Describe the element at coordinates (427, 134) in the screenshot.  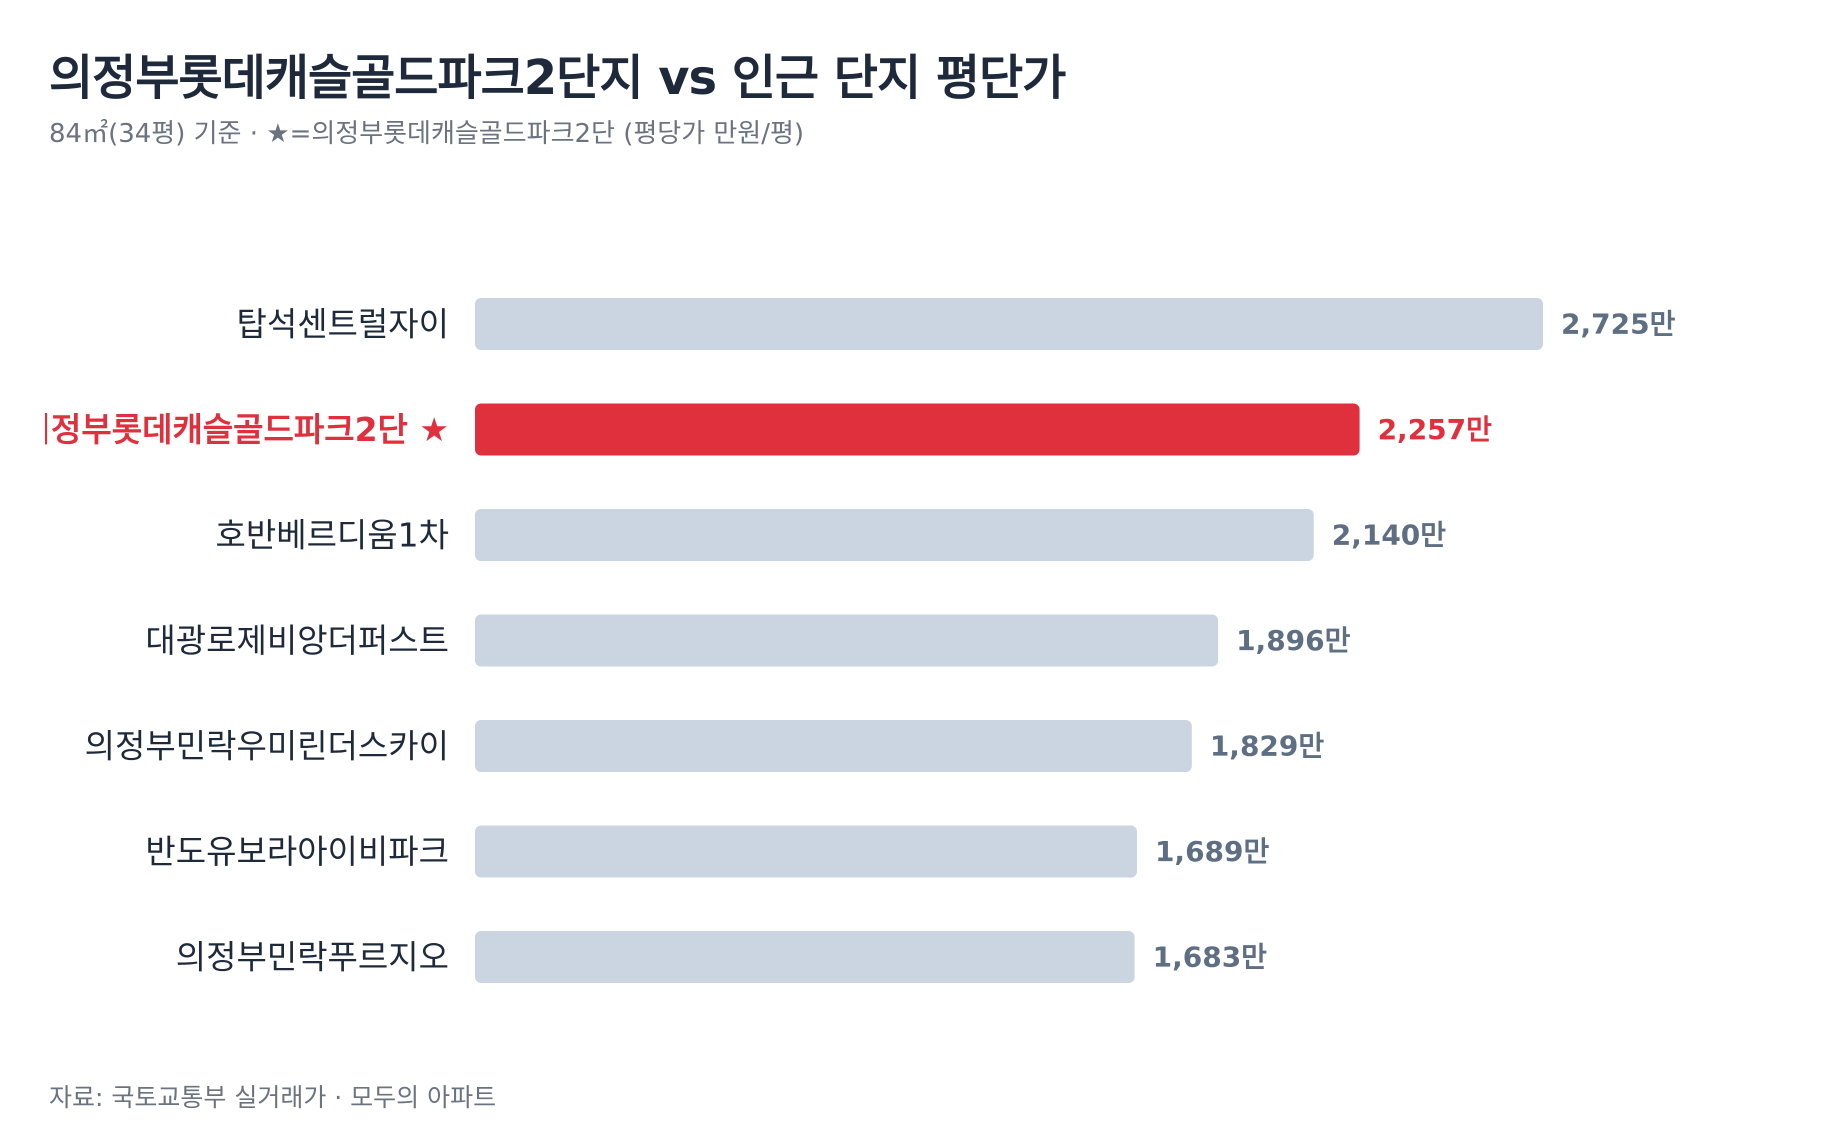
I see `chart-subtitle: 84㎡(34평) 기준 · ★=의정부롯데캐슬골드파크2단 (평당가 만원/평)` at that location.